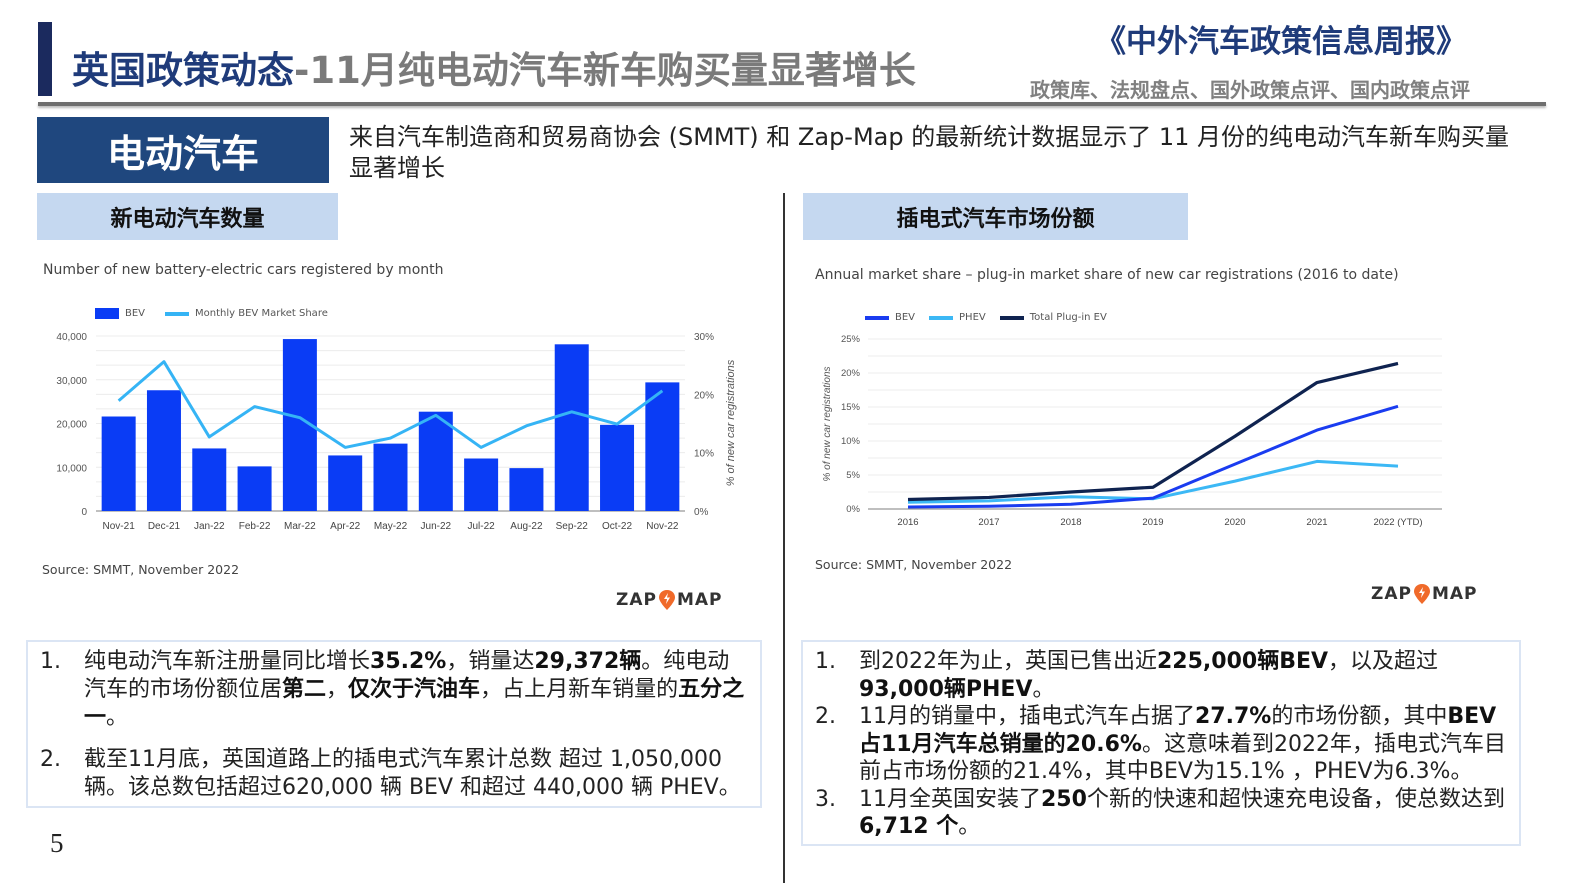  I want to click on svg-text: Dec-21, so click(164, 526).